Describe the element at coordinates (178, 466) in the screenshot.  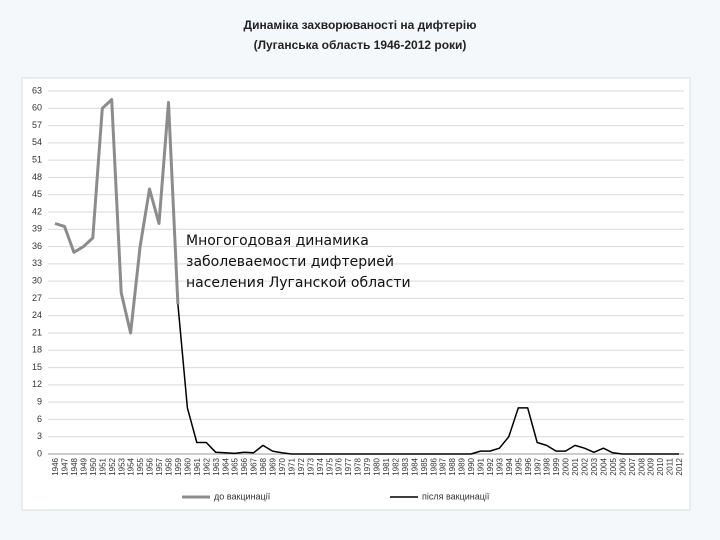
I see `x-tick-label: 1959` at that location.